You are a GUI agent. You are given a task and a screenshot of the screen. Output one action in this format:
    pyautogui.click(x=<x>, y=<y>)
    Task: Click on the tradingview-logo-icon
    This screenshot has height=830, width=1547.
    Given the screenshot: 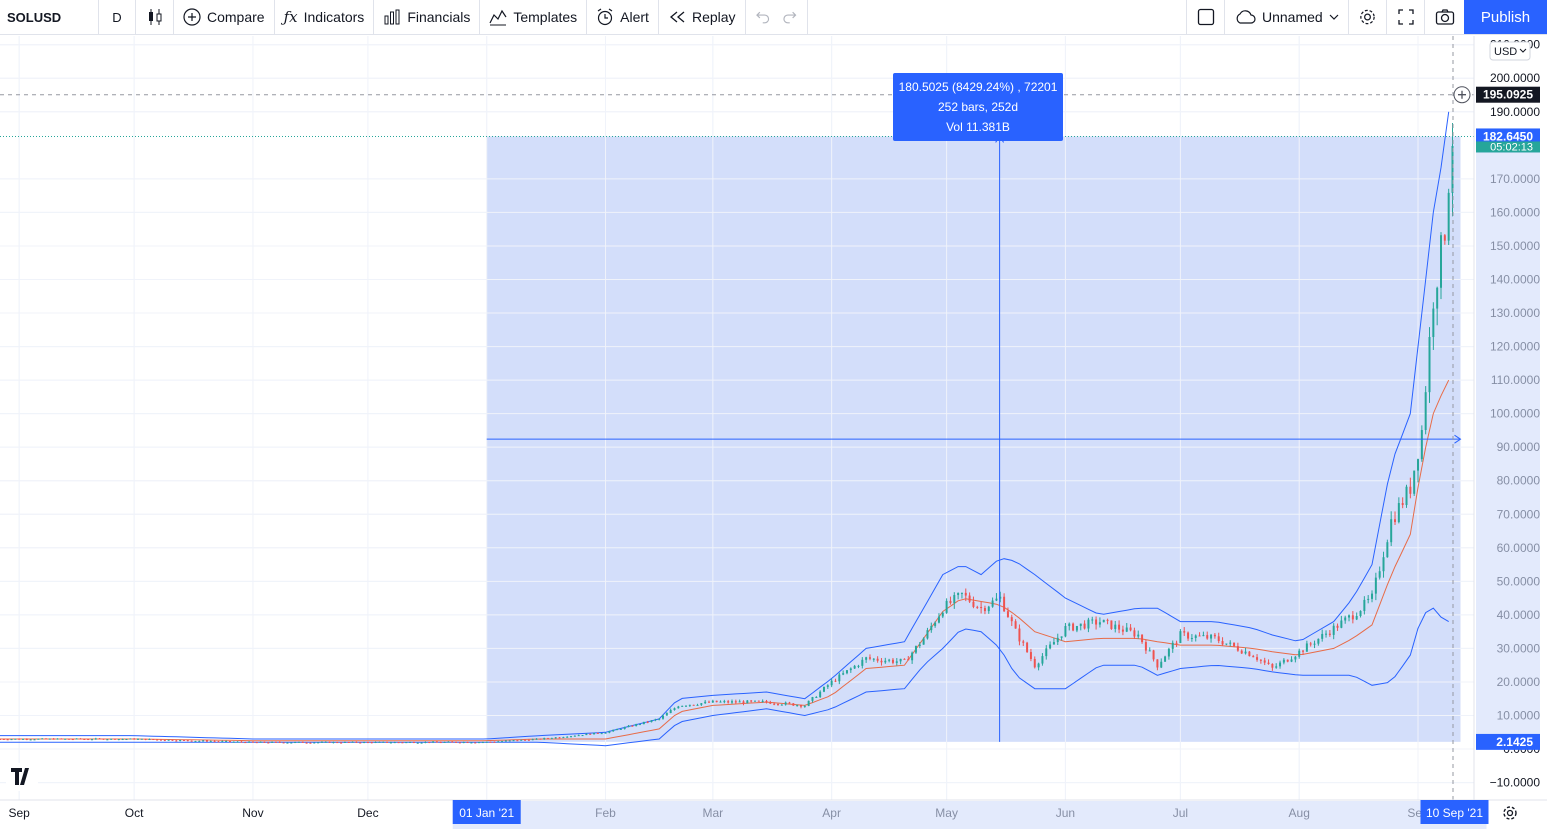 What is the action you would take?
    pyautogui.click(x=22, y=777)
    